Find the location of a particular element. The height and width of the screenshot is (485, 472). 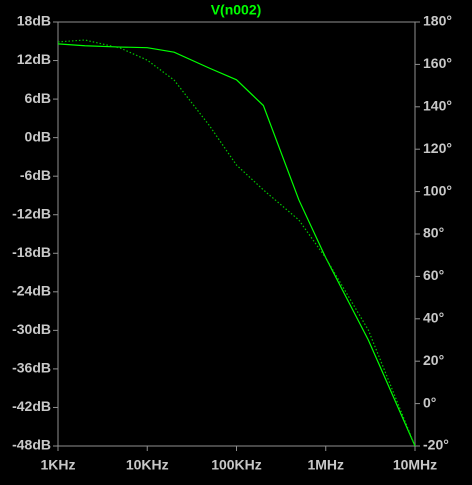

x-tick-label: 10MHz is located at coordinates (415, 465).